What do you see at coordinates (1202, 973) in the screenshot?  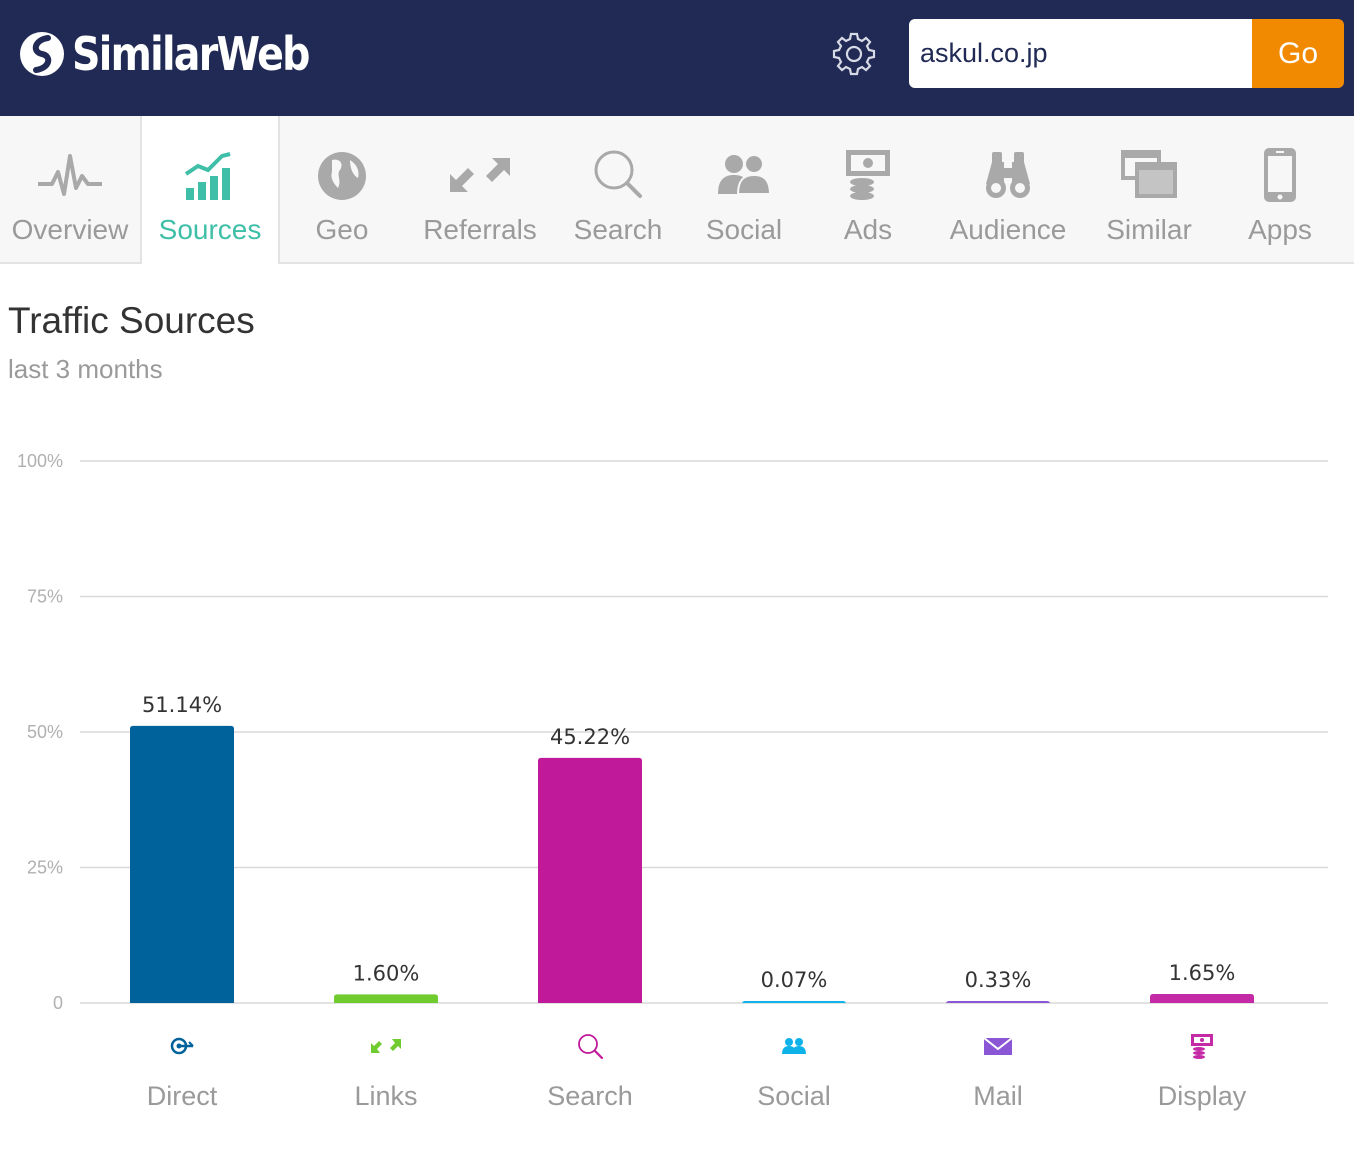 I see `bar-value-label: 1.65%` at bounding box center [1202, 973].